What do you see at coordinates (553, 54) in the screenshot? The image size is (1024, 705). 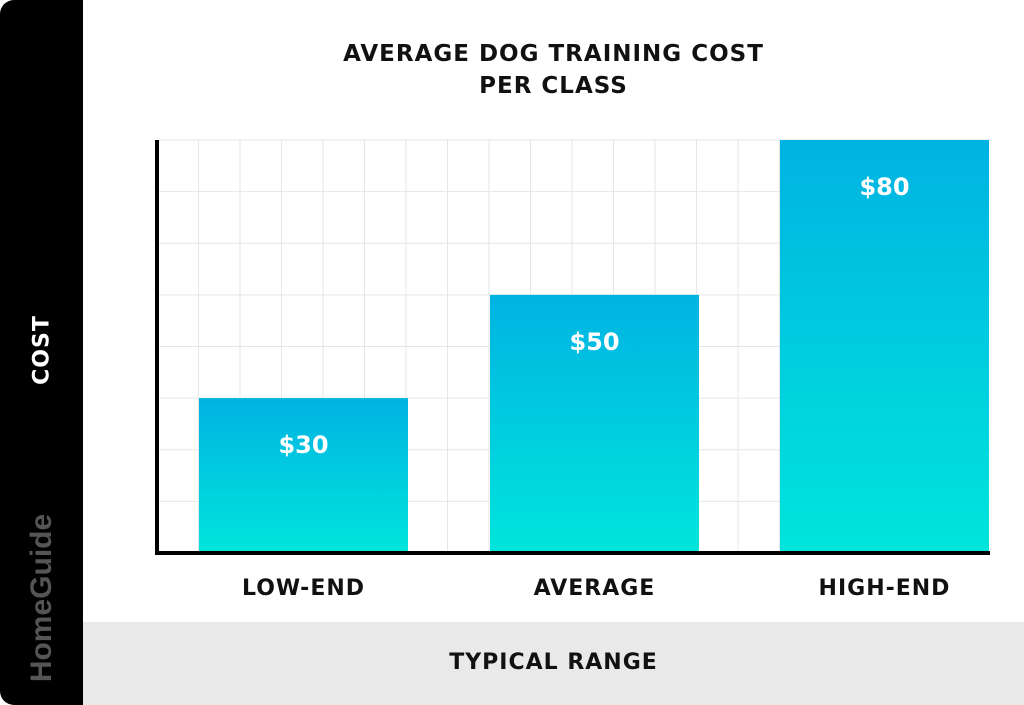 I see `title-line-1: AVERAGE DOG TRAINING COST` at bounding box center [553, 54].